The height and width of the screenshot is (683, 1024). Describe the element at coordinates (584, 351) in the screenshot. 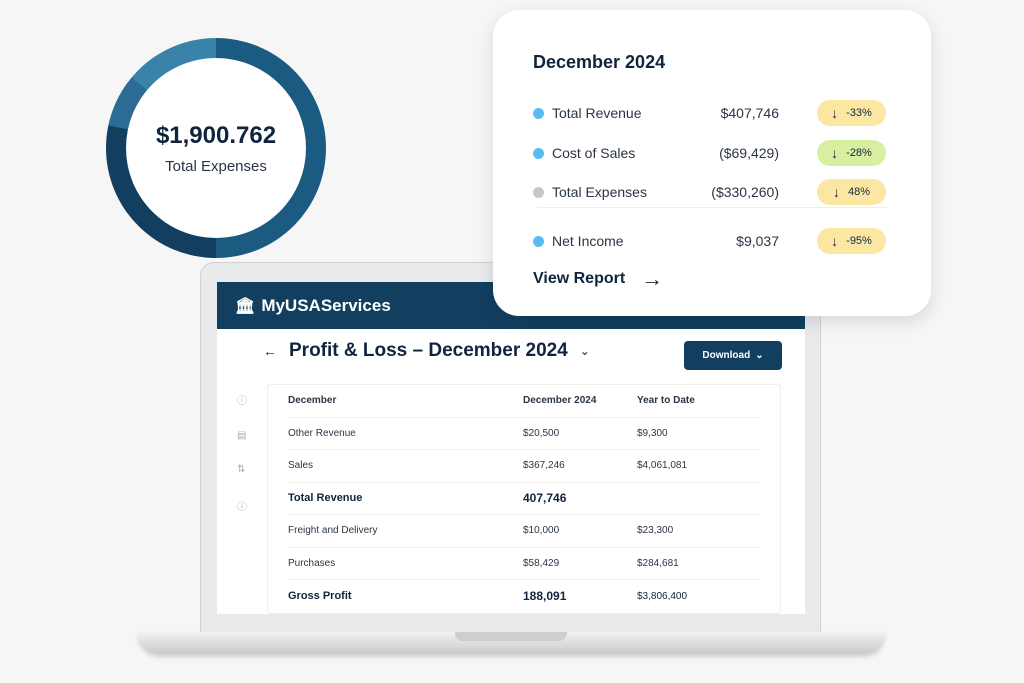

I see `period-dropdown-chevron-icon: ⌄` at that location.